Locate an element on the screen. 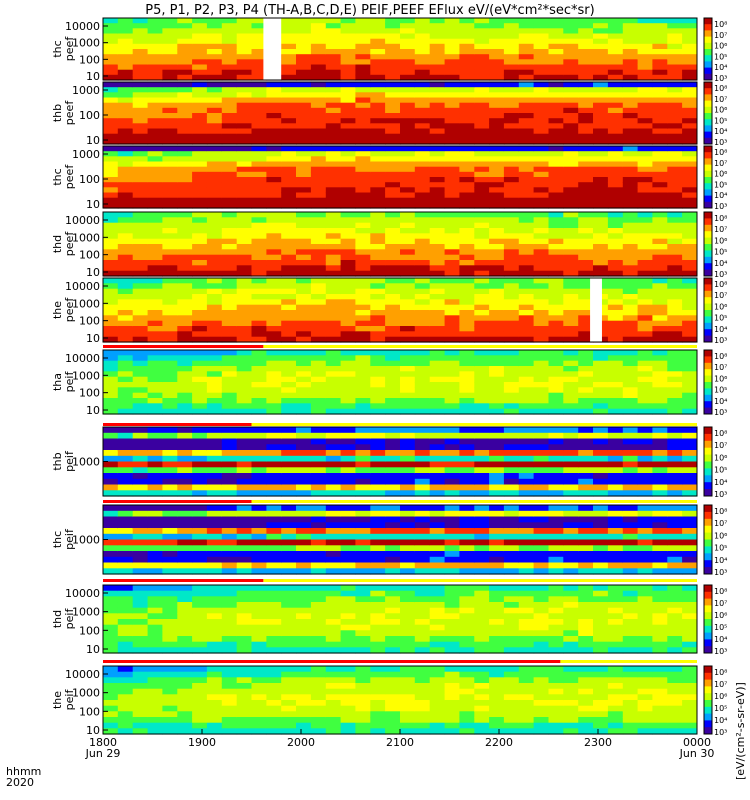 Image resolution: width=750 pixels, height=800 pixels. colorbar-segment is located at coordinates (708, 398).